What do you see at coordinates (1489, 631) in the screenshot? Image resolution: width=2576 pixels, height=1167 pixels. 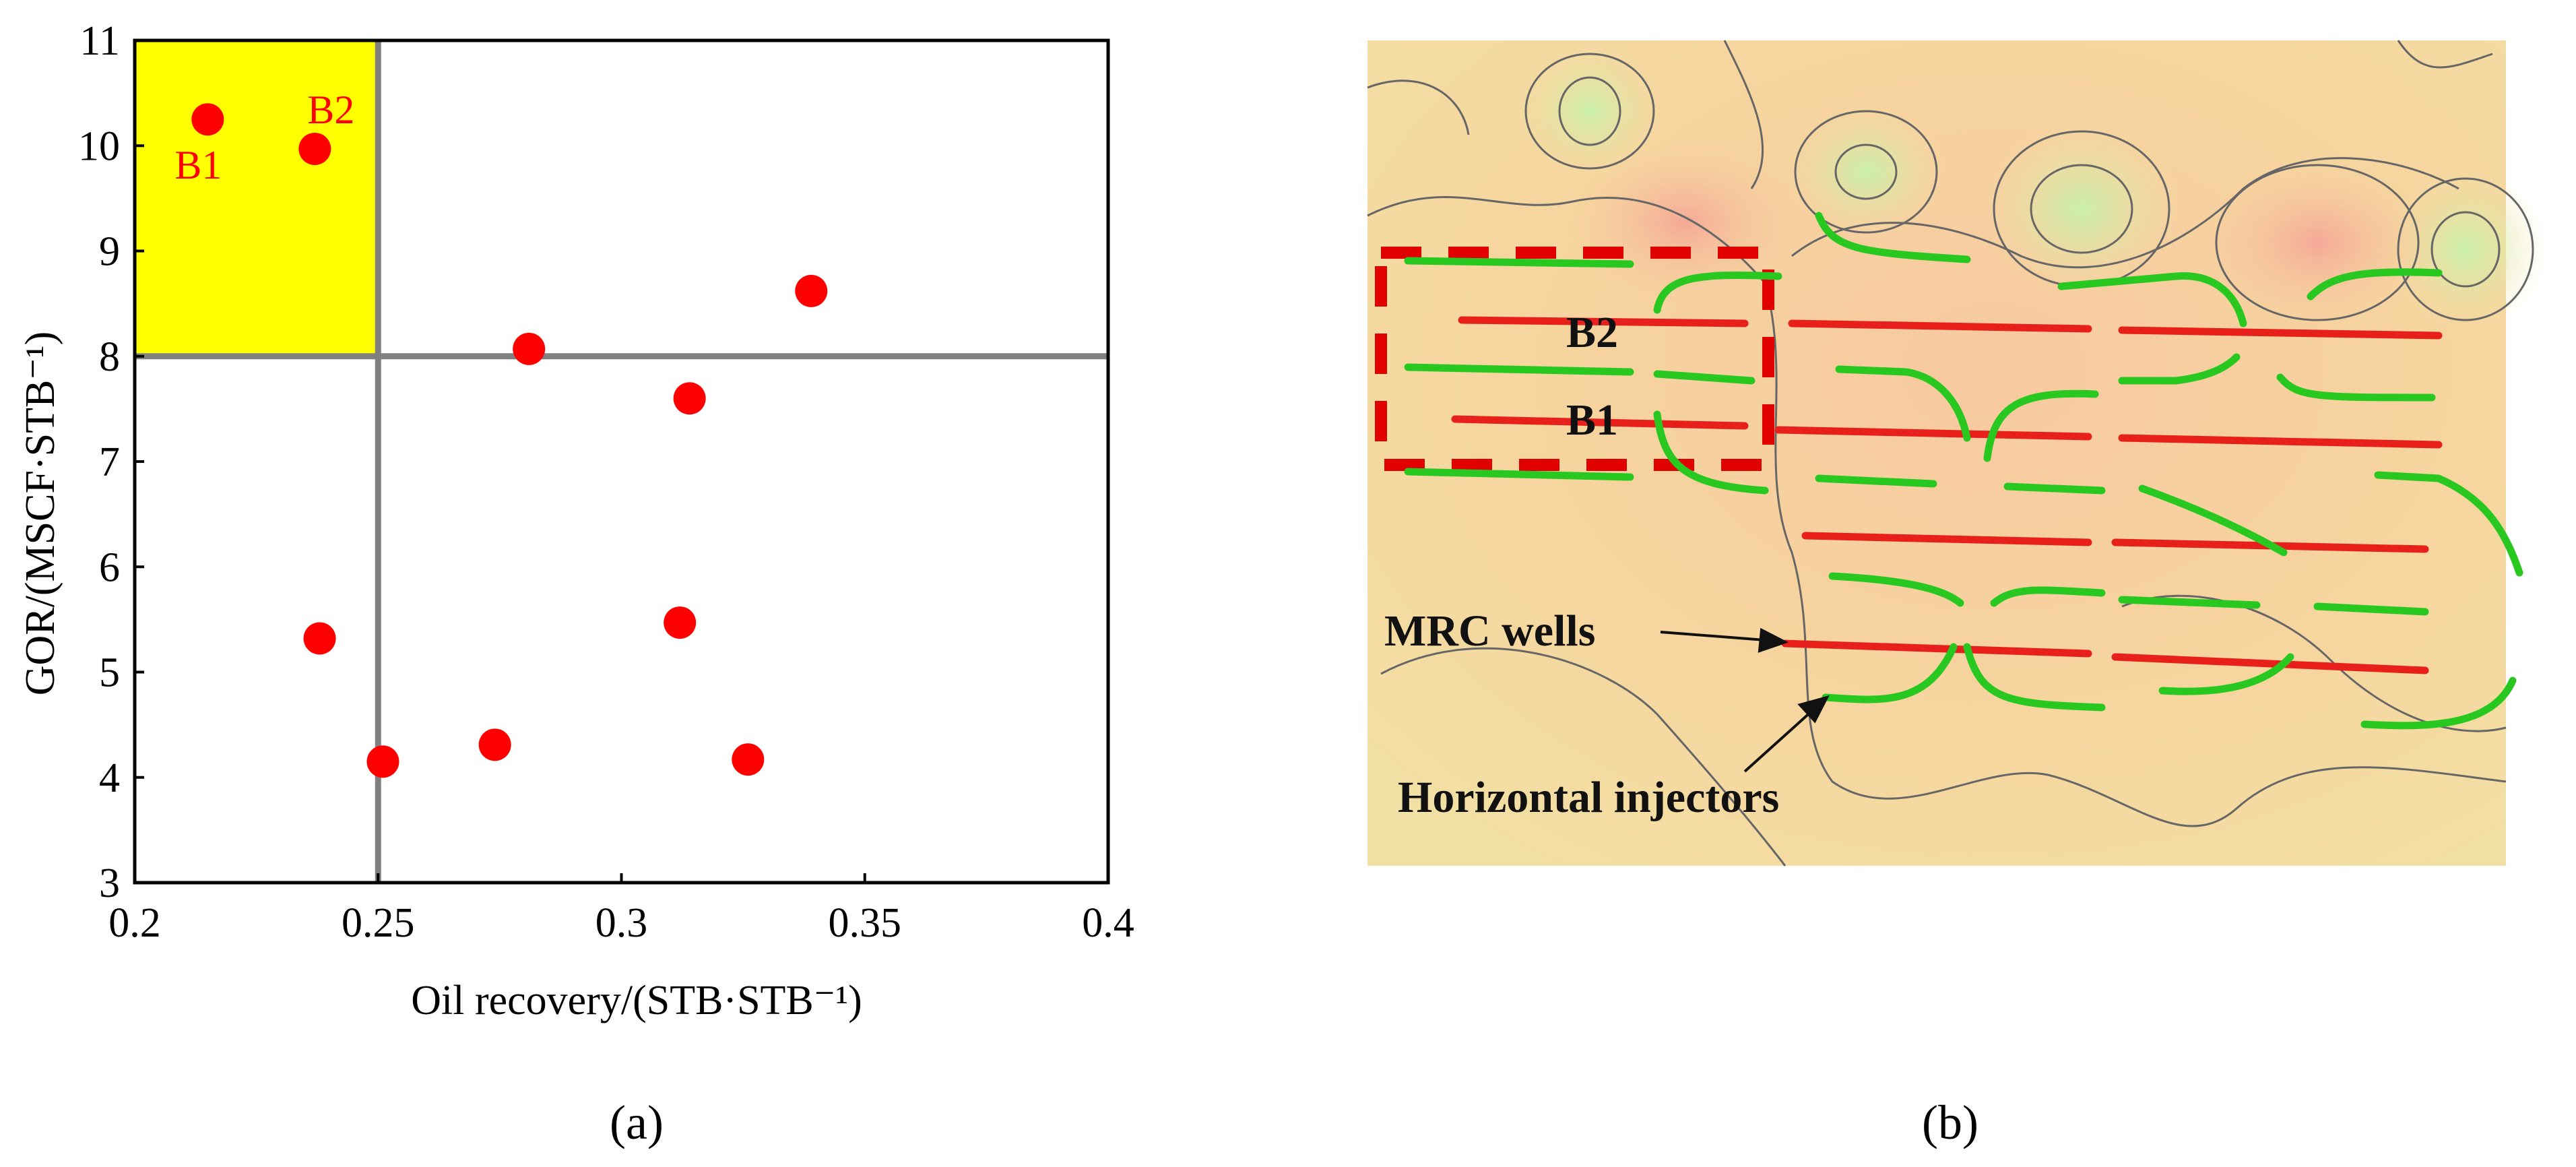 I see `label-mrc-wells: MRC wells` at bounding box center [1489, 631].